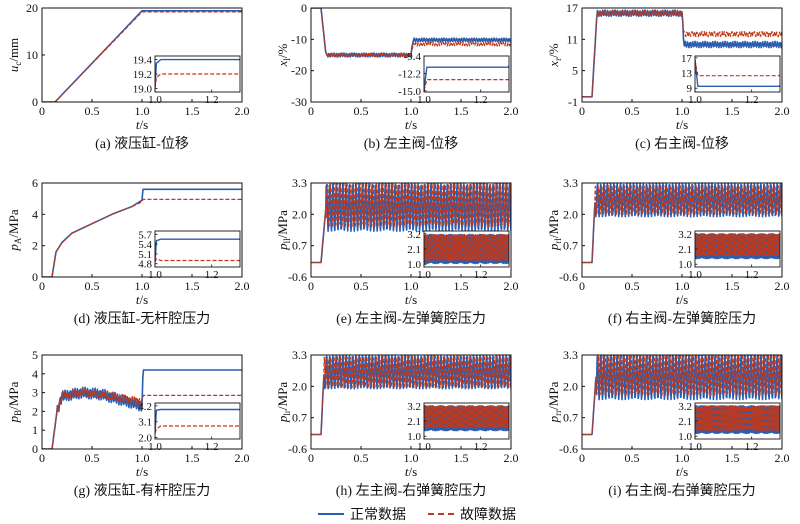 Image resolution: width=800 pixels, height=524 pixels. What do you see at coordinates (682, 144) in the screenshot?
I see `panel-caption: (c) 右主阀-位移` at bounding box center [682, 144].